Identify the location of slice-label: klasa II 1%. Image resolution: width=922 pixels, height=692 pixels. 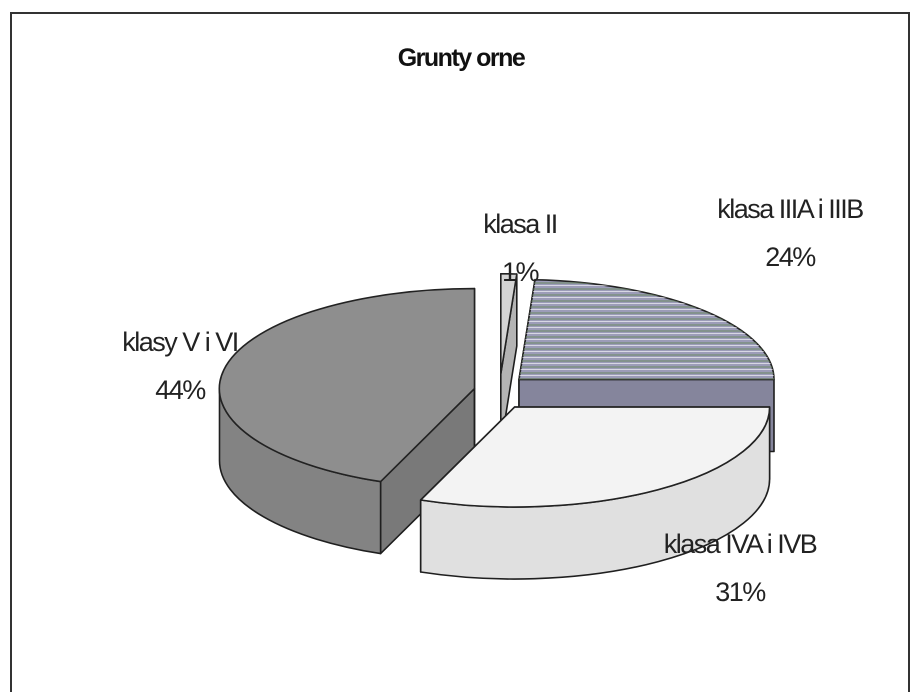
(520, 248).